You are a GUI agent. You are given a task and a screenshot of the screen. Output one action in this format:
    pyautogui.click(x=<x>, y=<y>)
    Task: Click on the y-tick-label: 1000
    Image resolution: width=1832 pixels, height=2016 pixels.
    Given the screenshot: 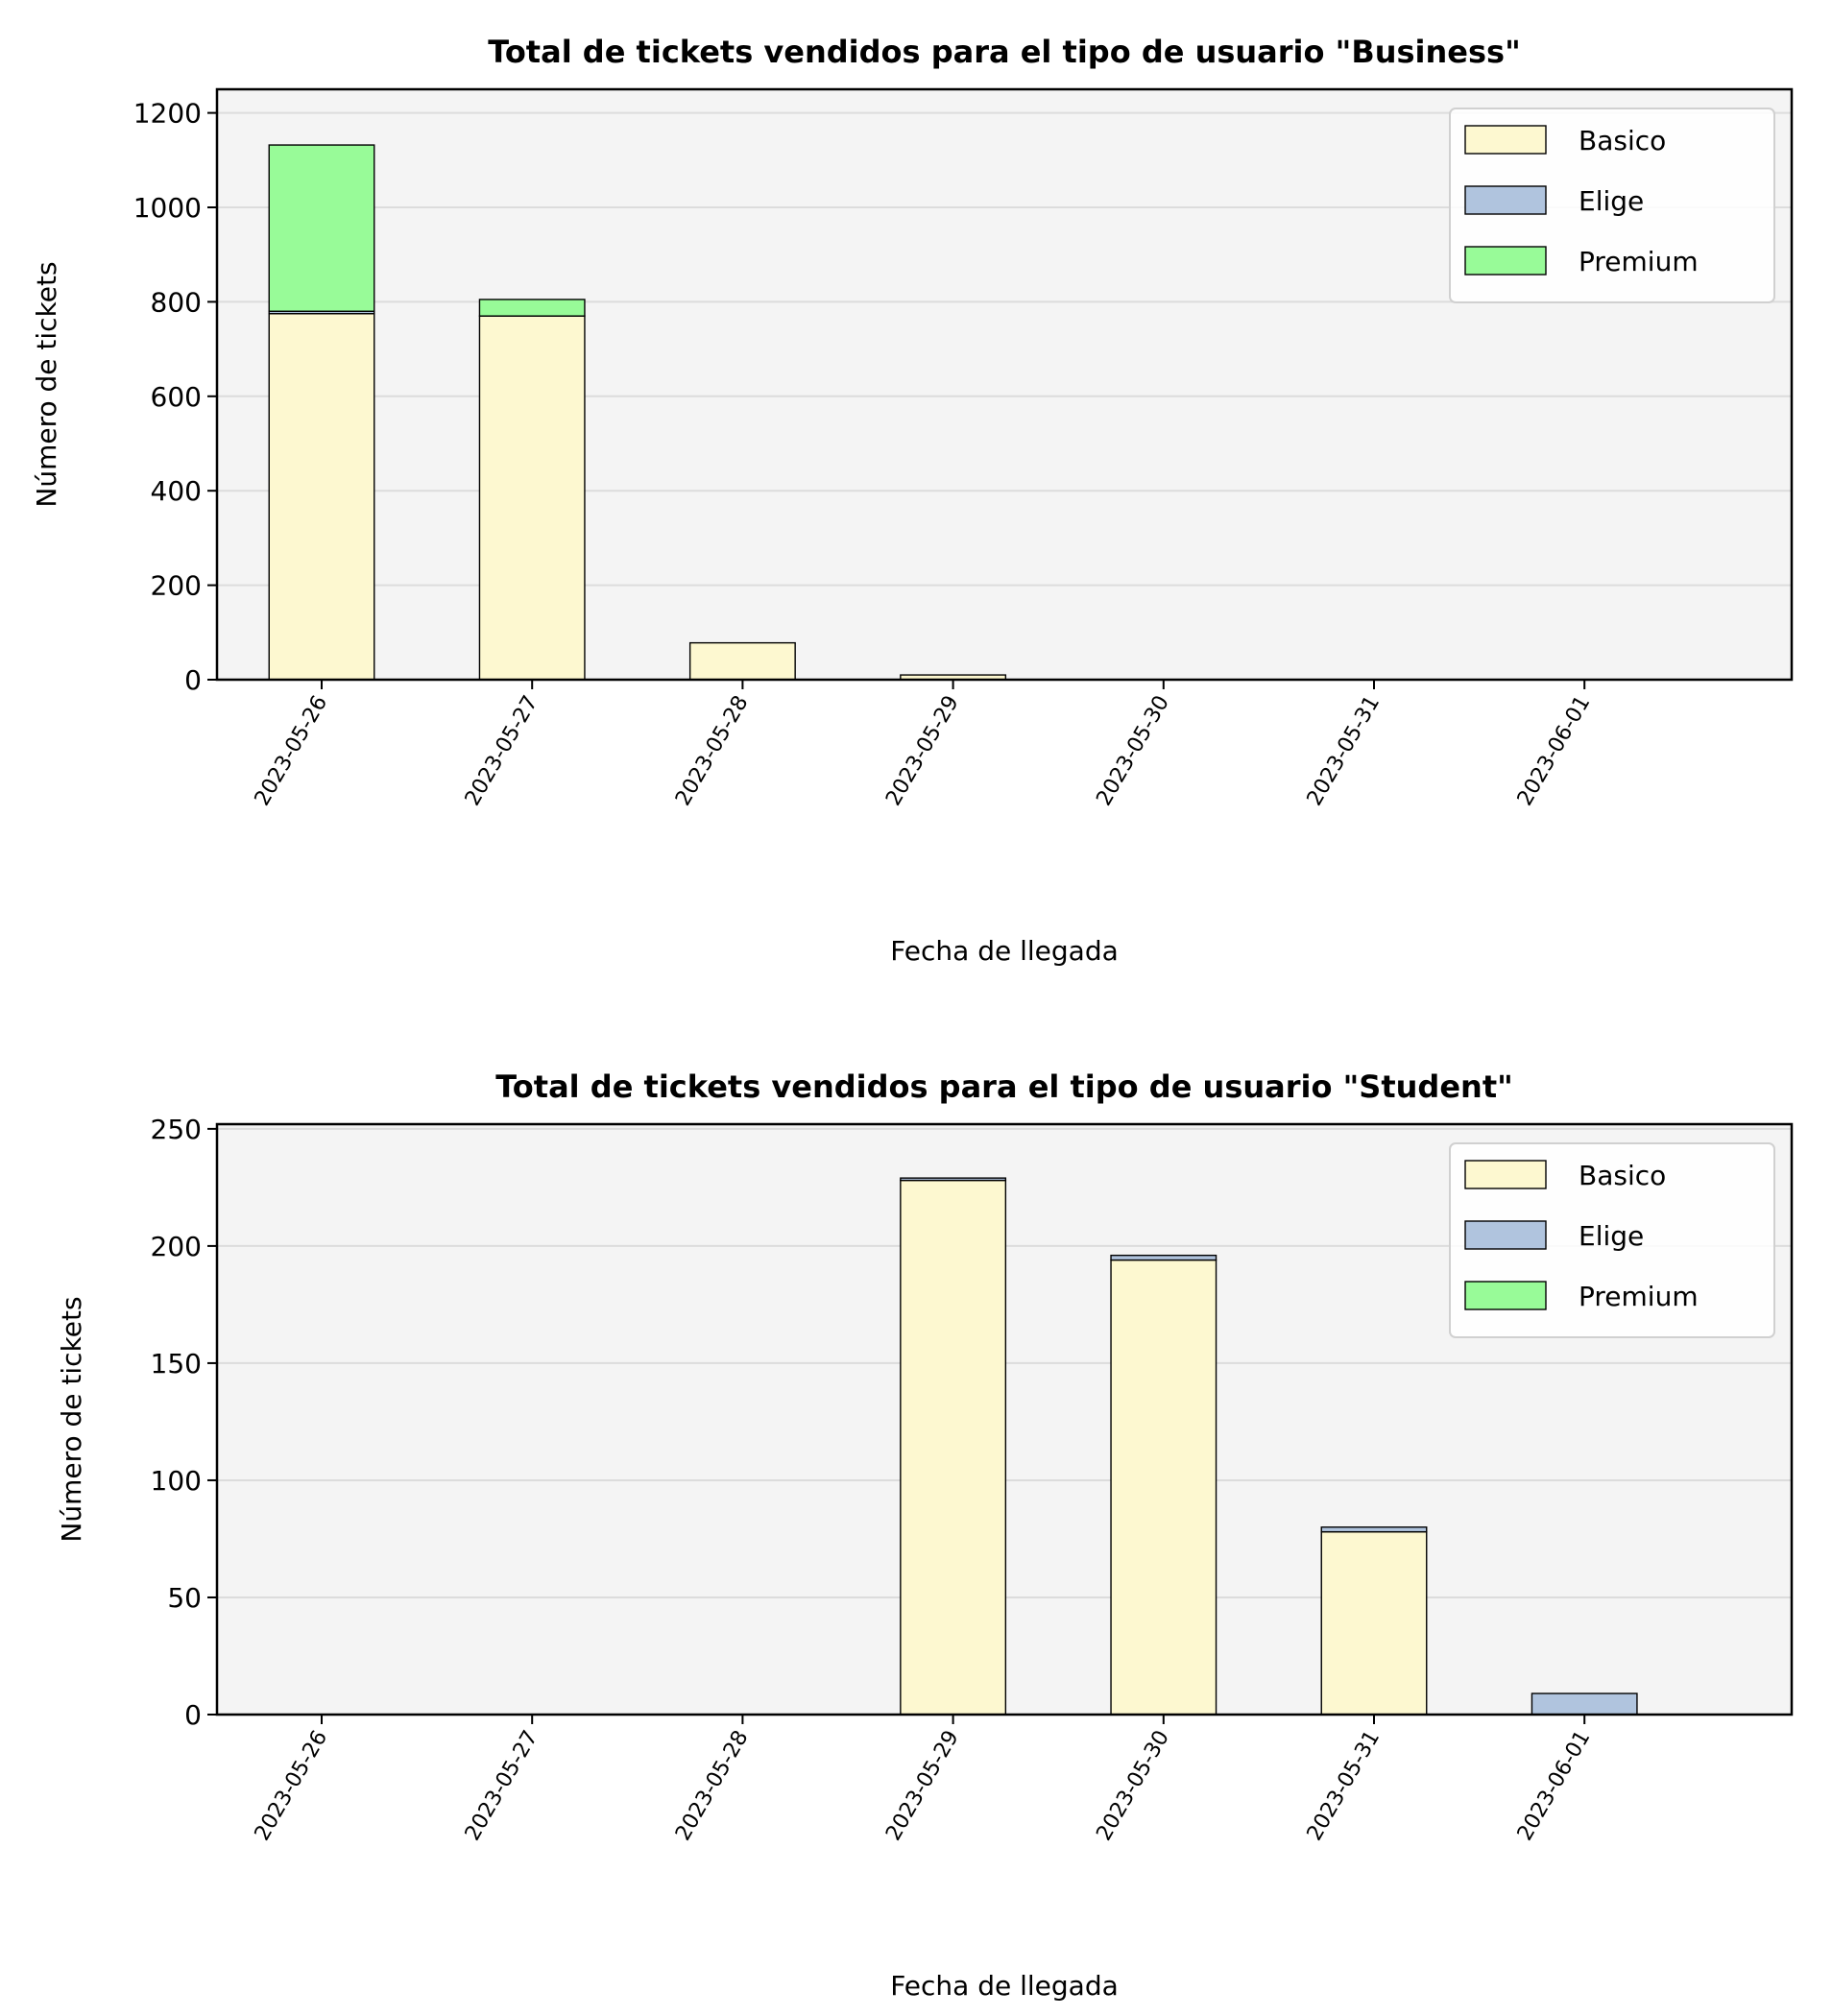 What is the action you would take?
    pyautogui.click(x=167, y=208)
    